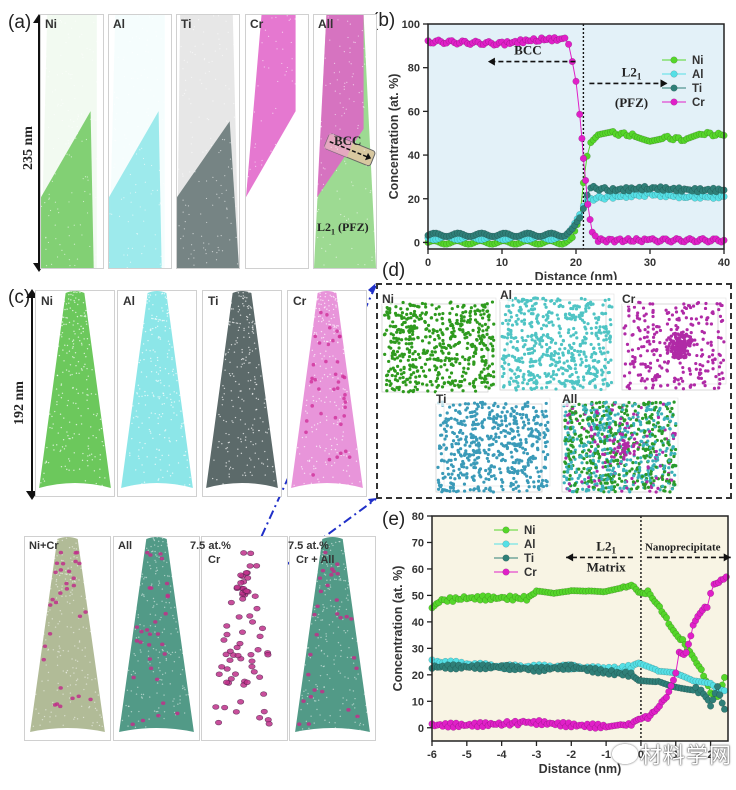  I want to click on tip-map-cr, so click(327, 393).